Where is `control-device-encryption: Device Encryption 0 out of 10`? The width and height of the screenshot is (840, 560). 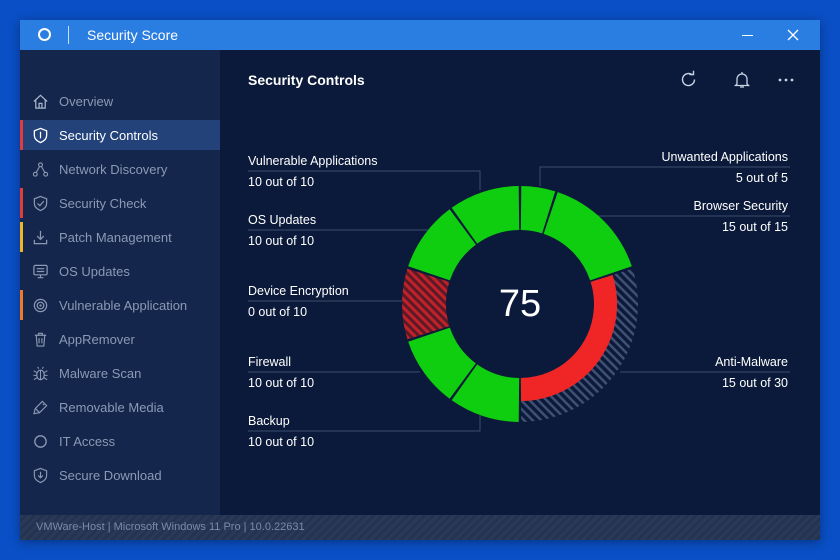 control-device-encryption: Device Encryption 0 out of 10 is located at coordinates (298, 301).